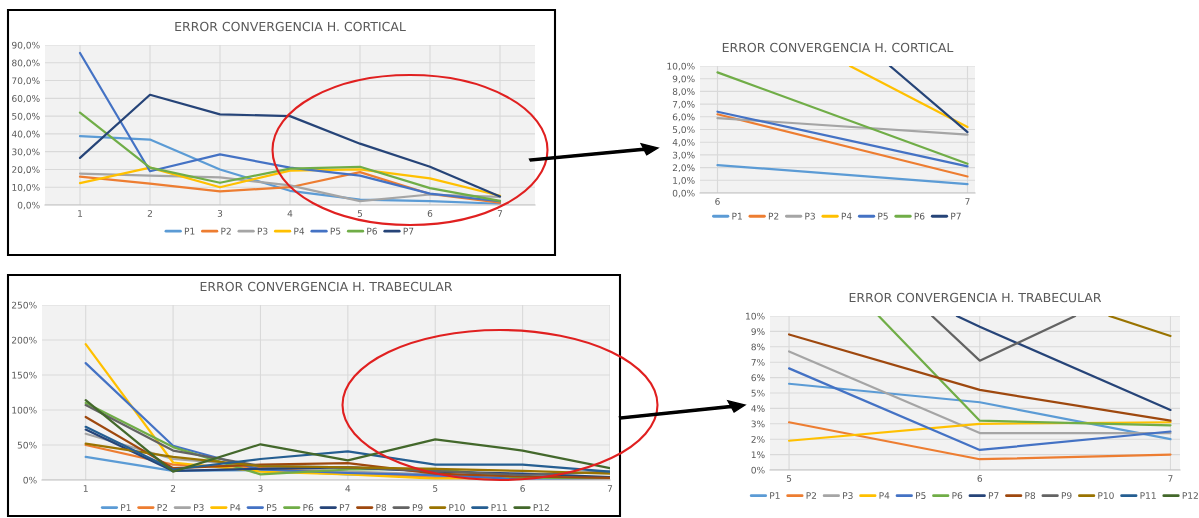  Describe the element at coordinates (683, 104) in the screenshot. I see `y-tick-label: 7,0%` at that location.